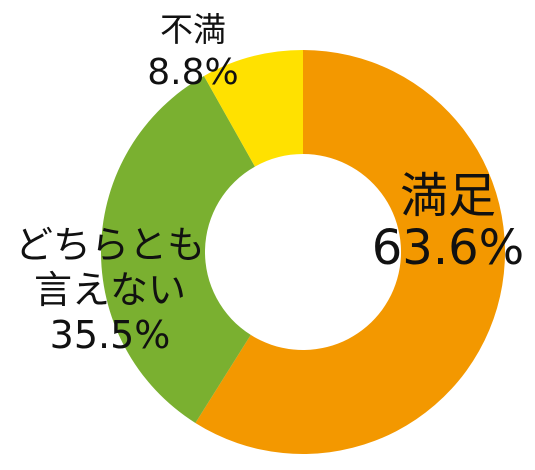 This screenshot has height=470, width=535. What do you see at coordinates (193, 29) in the screenshot?
I see `slice-name-dissatisfied: 不満` at bounding box center [193, 29].